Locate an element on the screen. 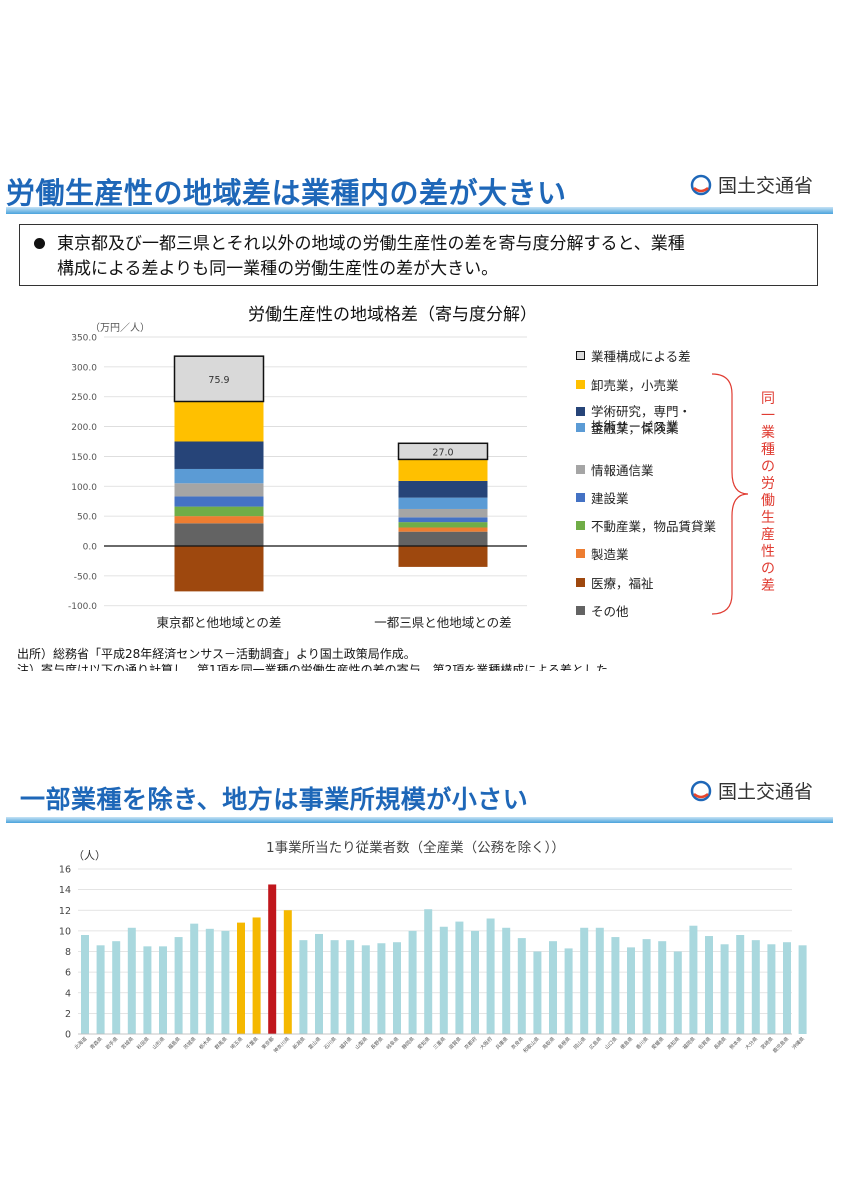 The image size is (843, 1192). chart1-title: 労働生産性の地域格差（寄与度分解） is located at coordinates (392, 315).